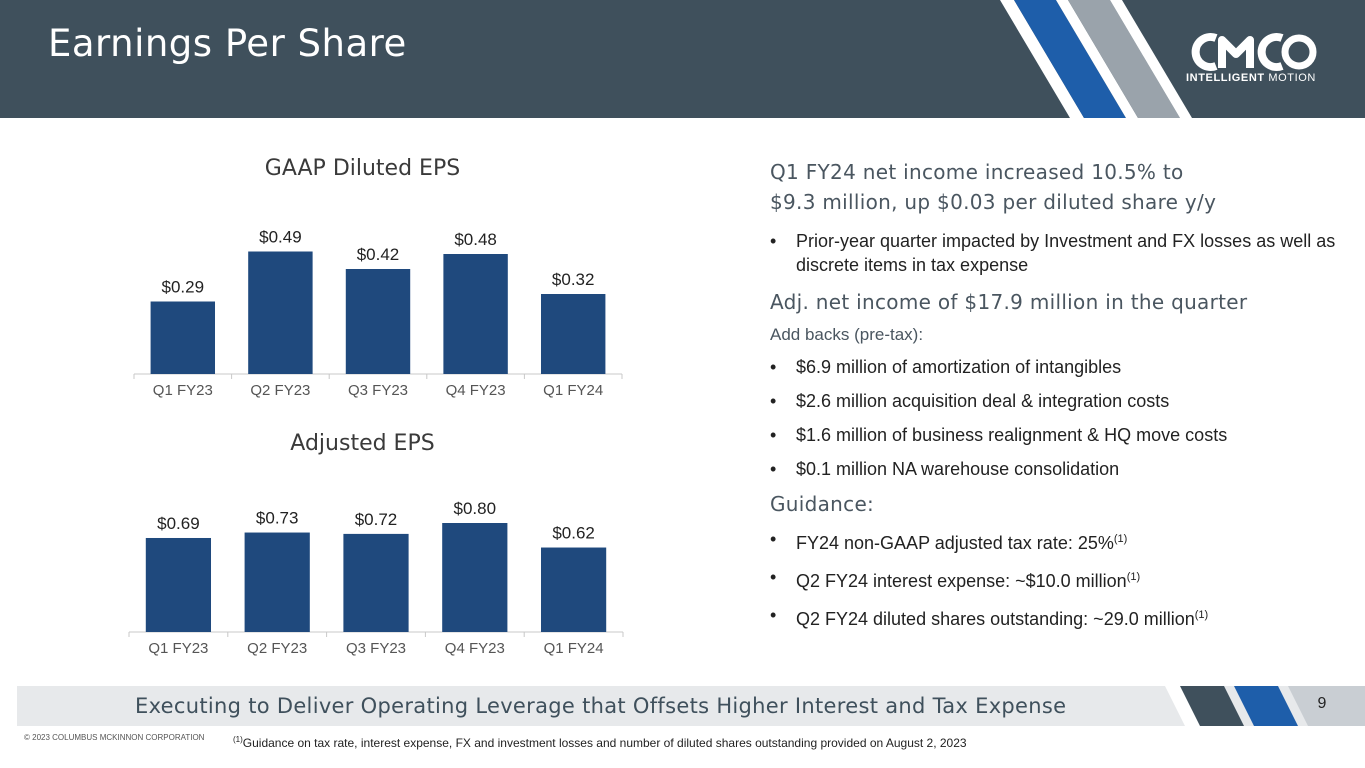 This screenshot has height=768, width=1365. I want to click on stripe-blue, so click(1070, 59).